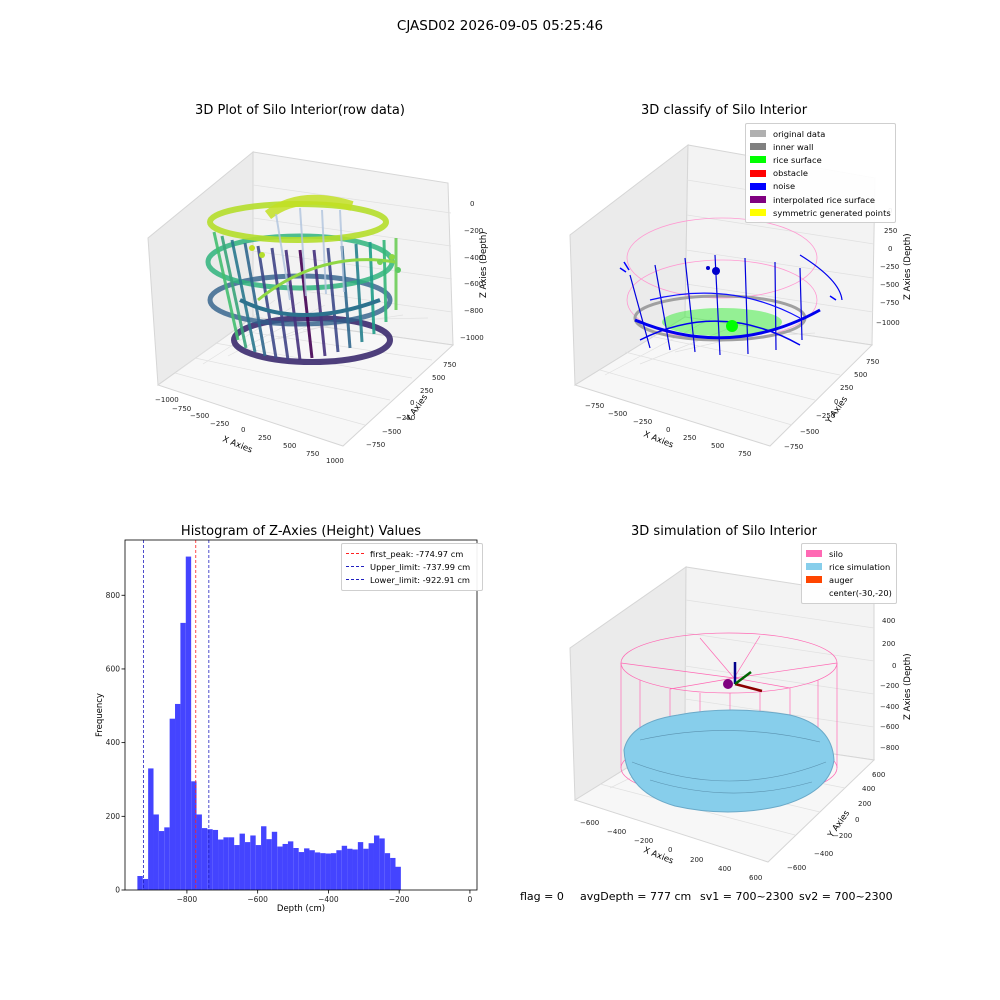 The image size is (1000, 1000). Describe the element at coordinates (113, 742) in the screenshot. I see `histogram-y-tick: 400` at that location.